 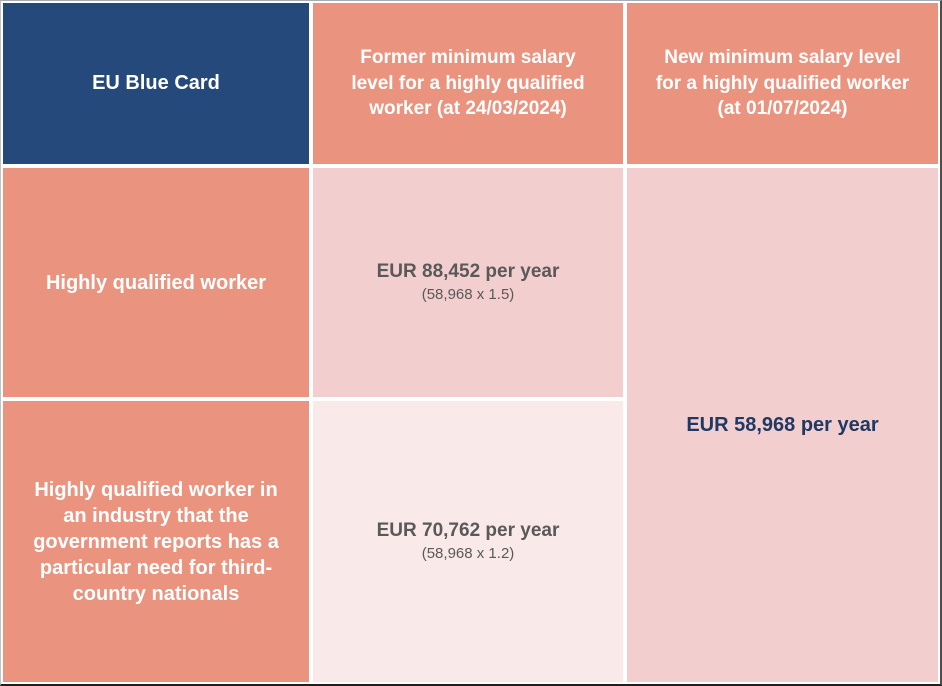 I want to click on new-salary-value-text: EUR 58,968 per year, so click(x=782, y=425).